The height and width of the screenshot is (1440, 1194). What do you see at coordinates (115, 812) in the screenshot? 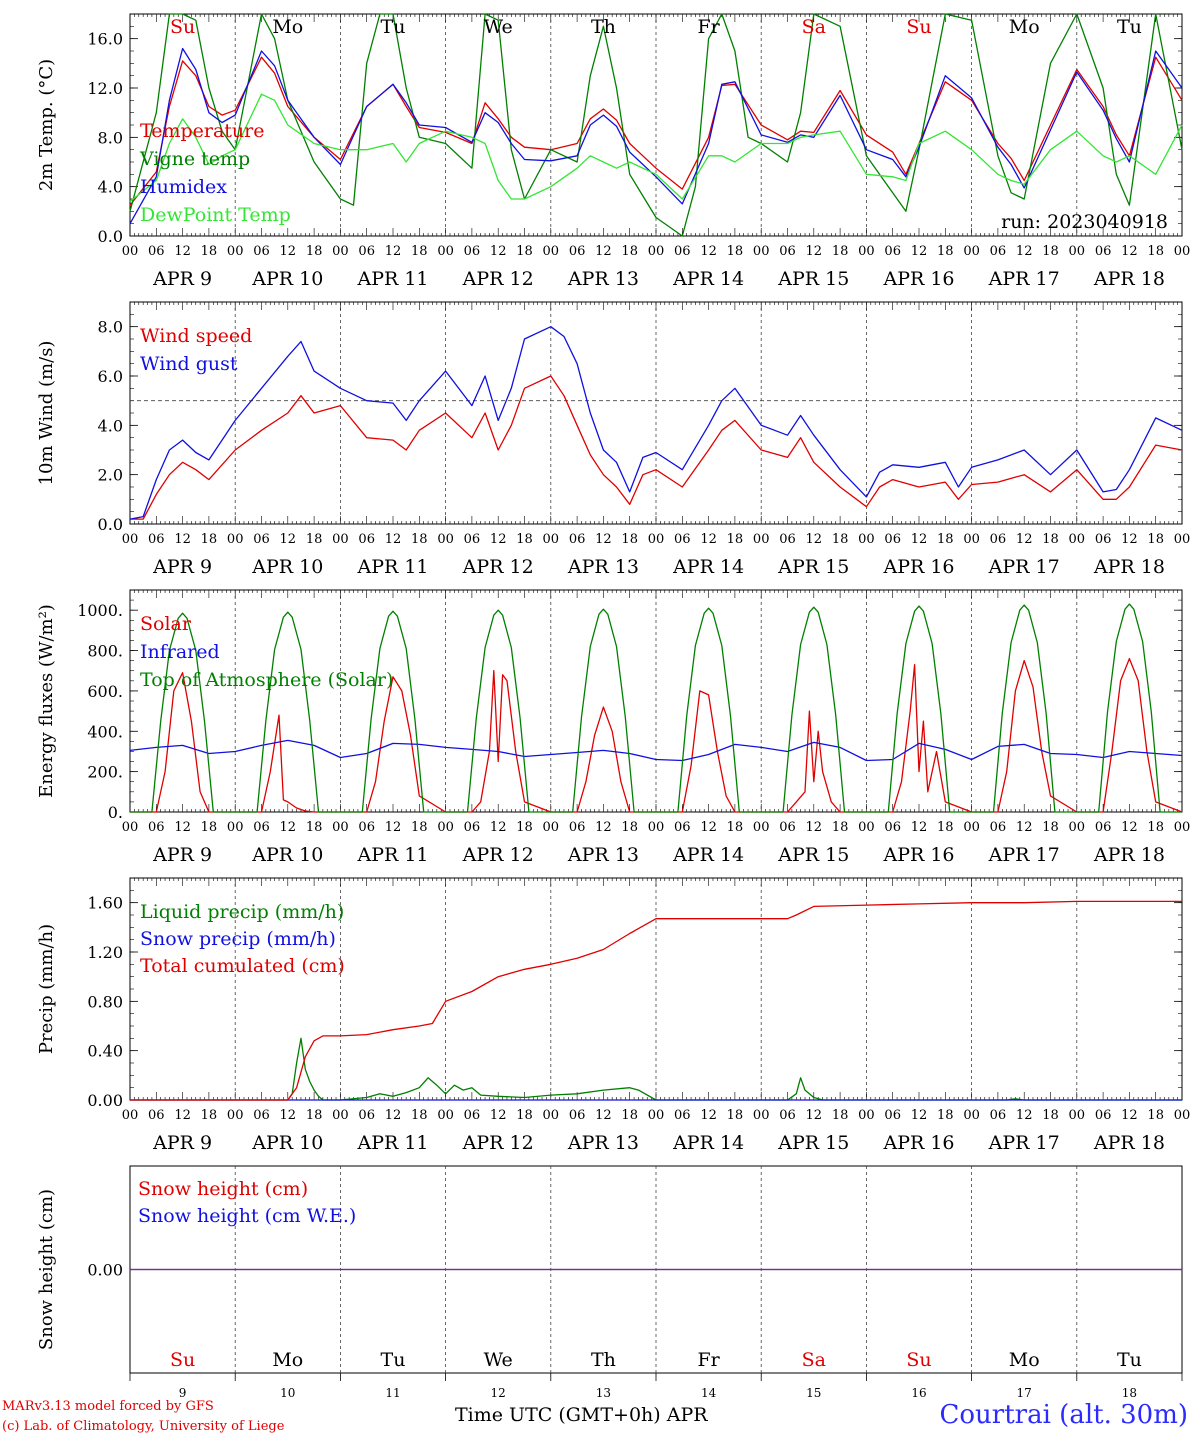
I see `y-tick-label: 0.` at bounding box center [115, 812].